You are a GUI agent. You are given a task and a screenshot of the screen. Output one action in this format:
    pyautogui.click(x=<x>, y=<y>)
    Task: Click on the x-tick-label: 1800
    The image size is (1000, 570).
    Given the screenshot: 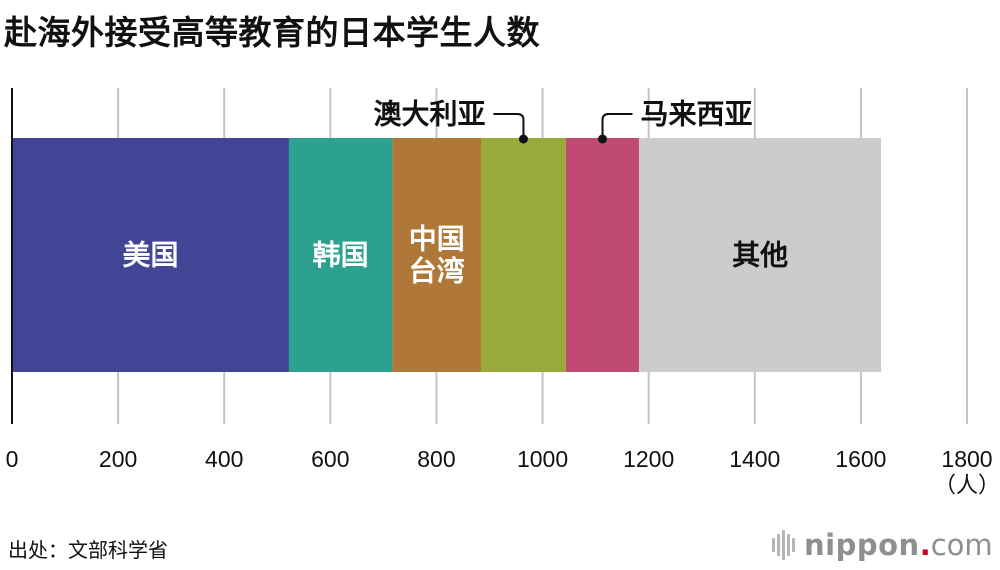 What is the action you would take?
    pyautogui.click(x=966, y=459)
    